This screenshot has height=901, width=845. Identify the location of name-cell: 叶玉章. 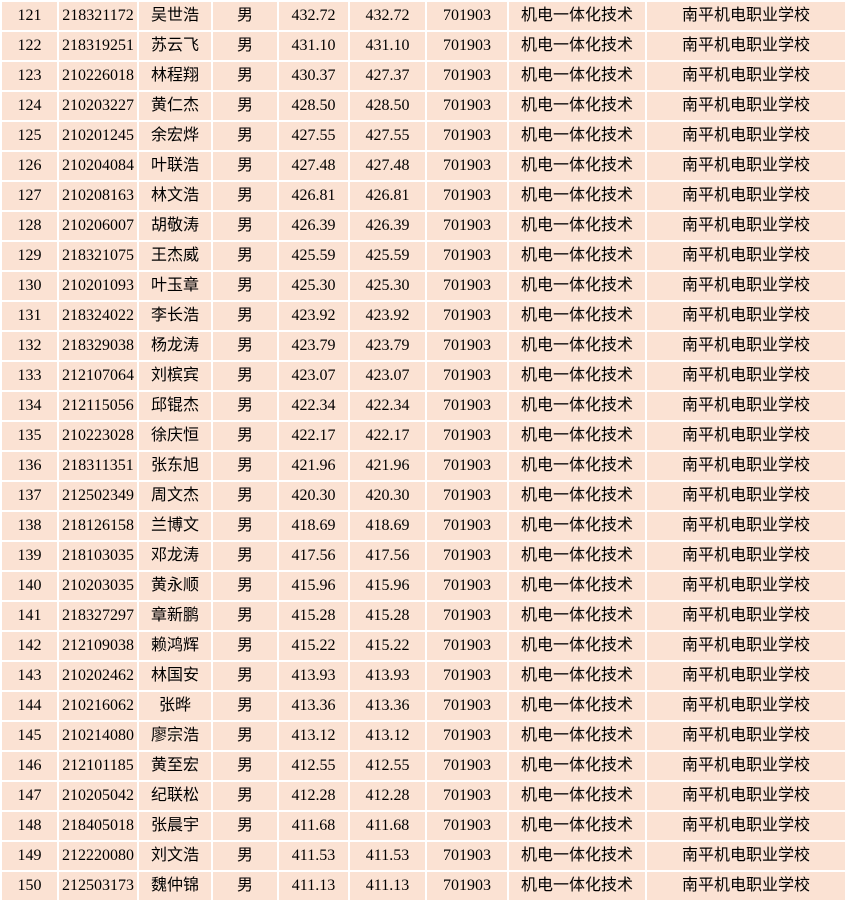
(175, 286).